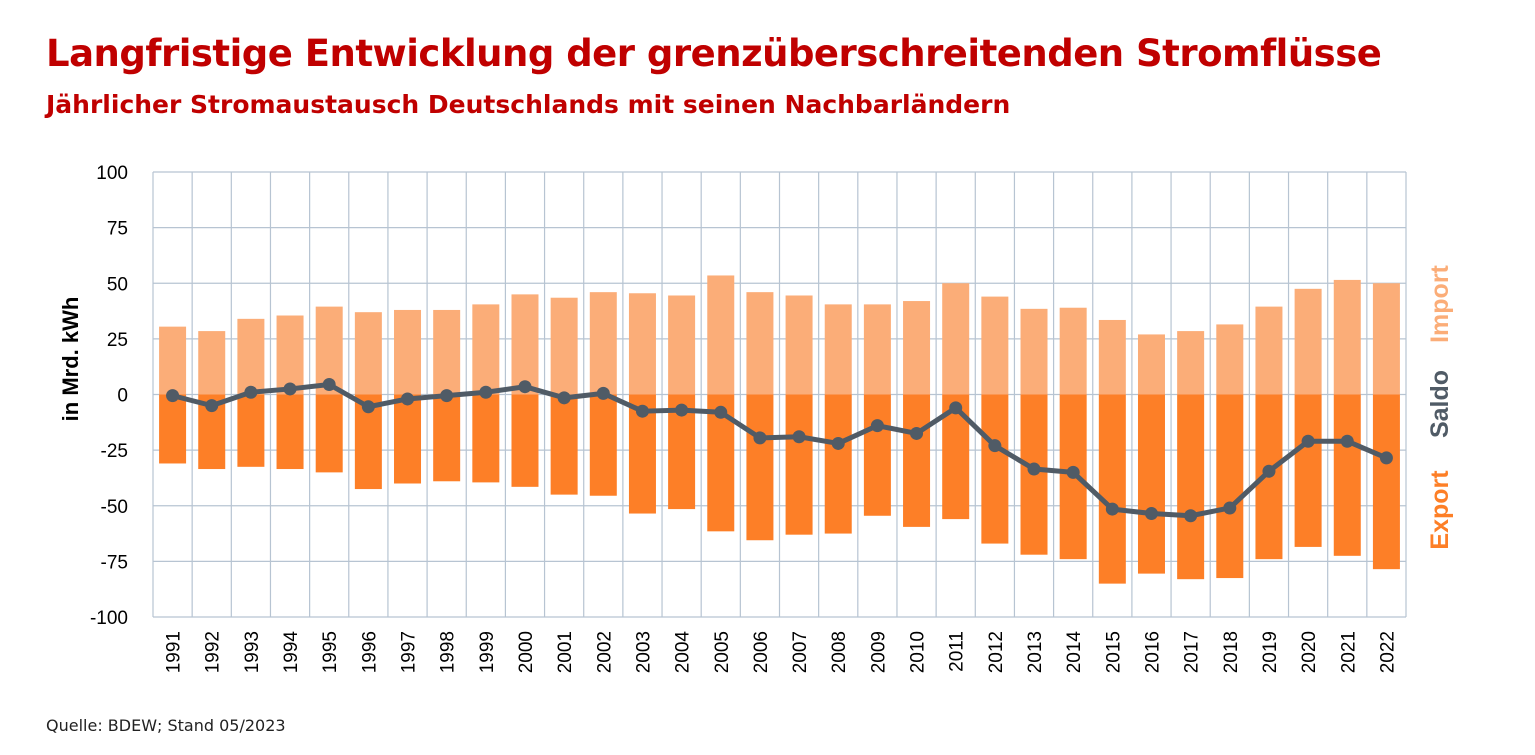 The image size is (1535, 755). I want to click on x-tick-label: 2014, so click(1074, 652).